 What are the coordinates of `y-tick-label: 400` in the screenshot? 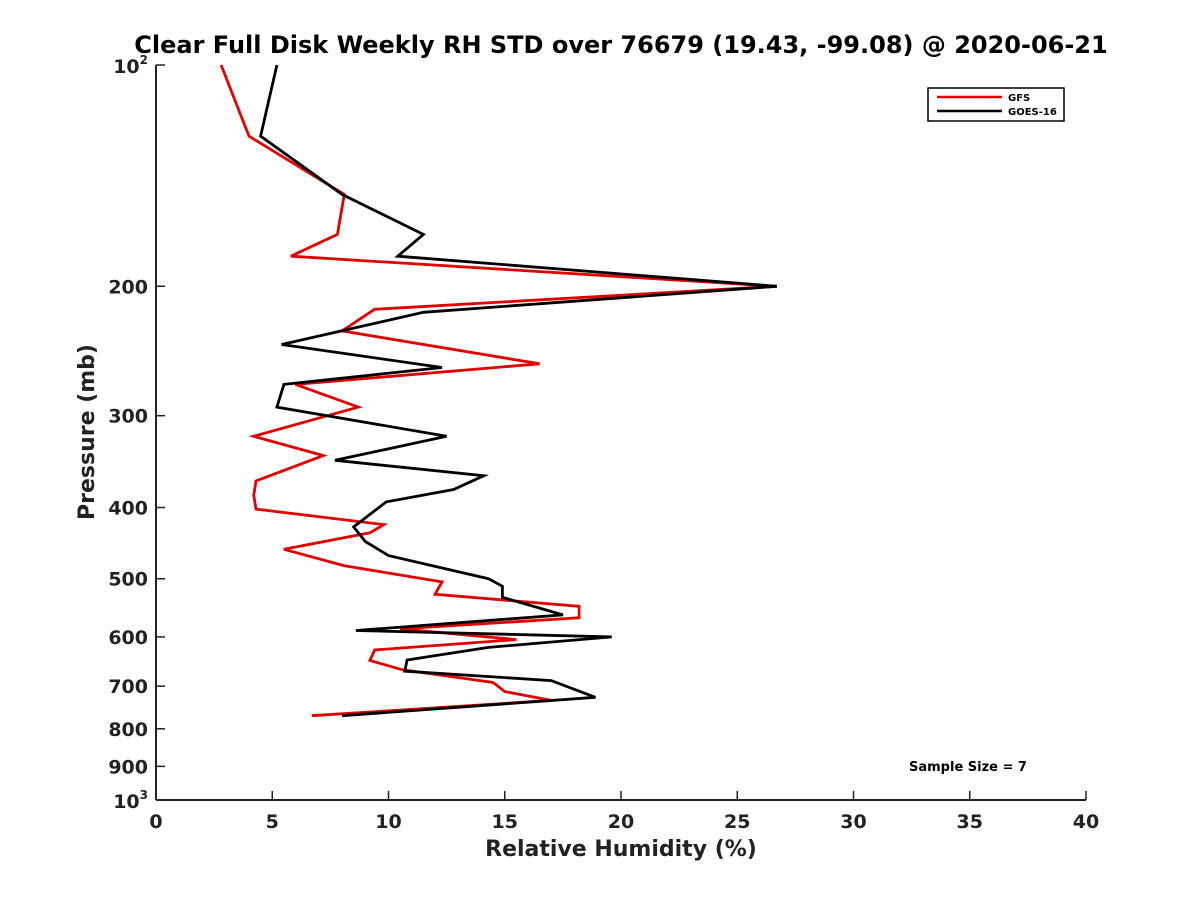 It's located at (128, 509).